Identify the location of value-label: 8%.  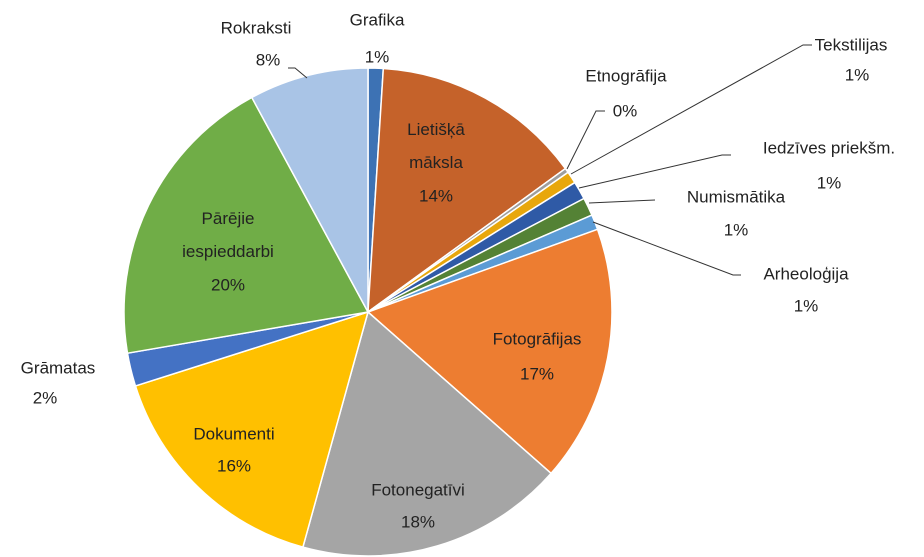
(268, 60).